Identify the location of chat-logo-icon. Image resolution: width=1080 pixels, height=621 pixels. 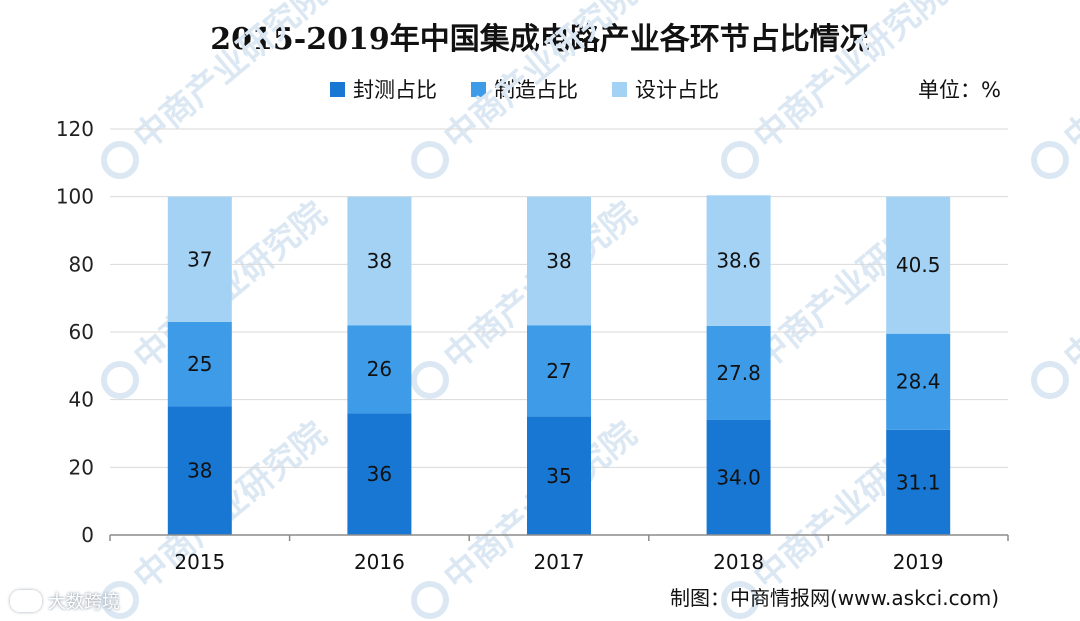
(26, 601).